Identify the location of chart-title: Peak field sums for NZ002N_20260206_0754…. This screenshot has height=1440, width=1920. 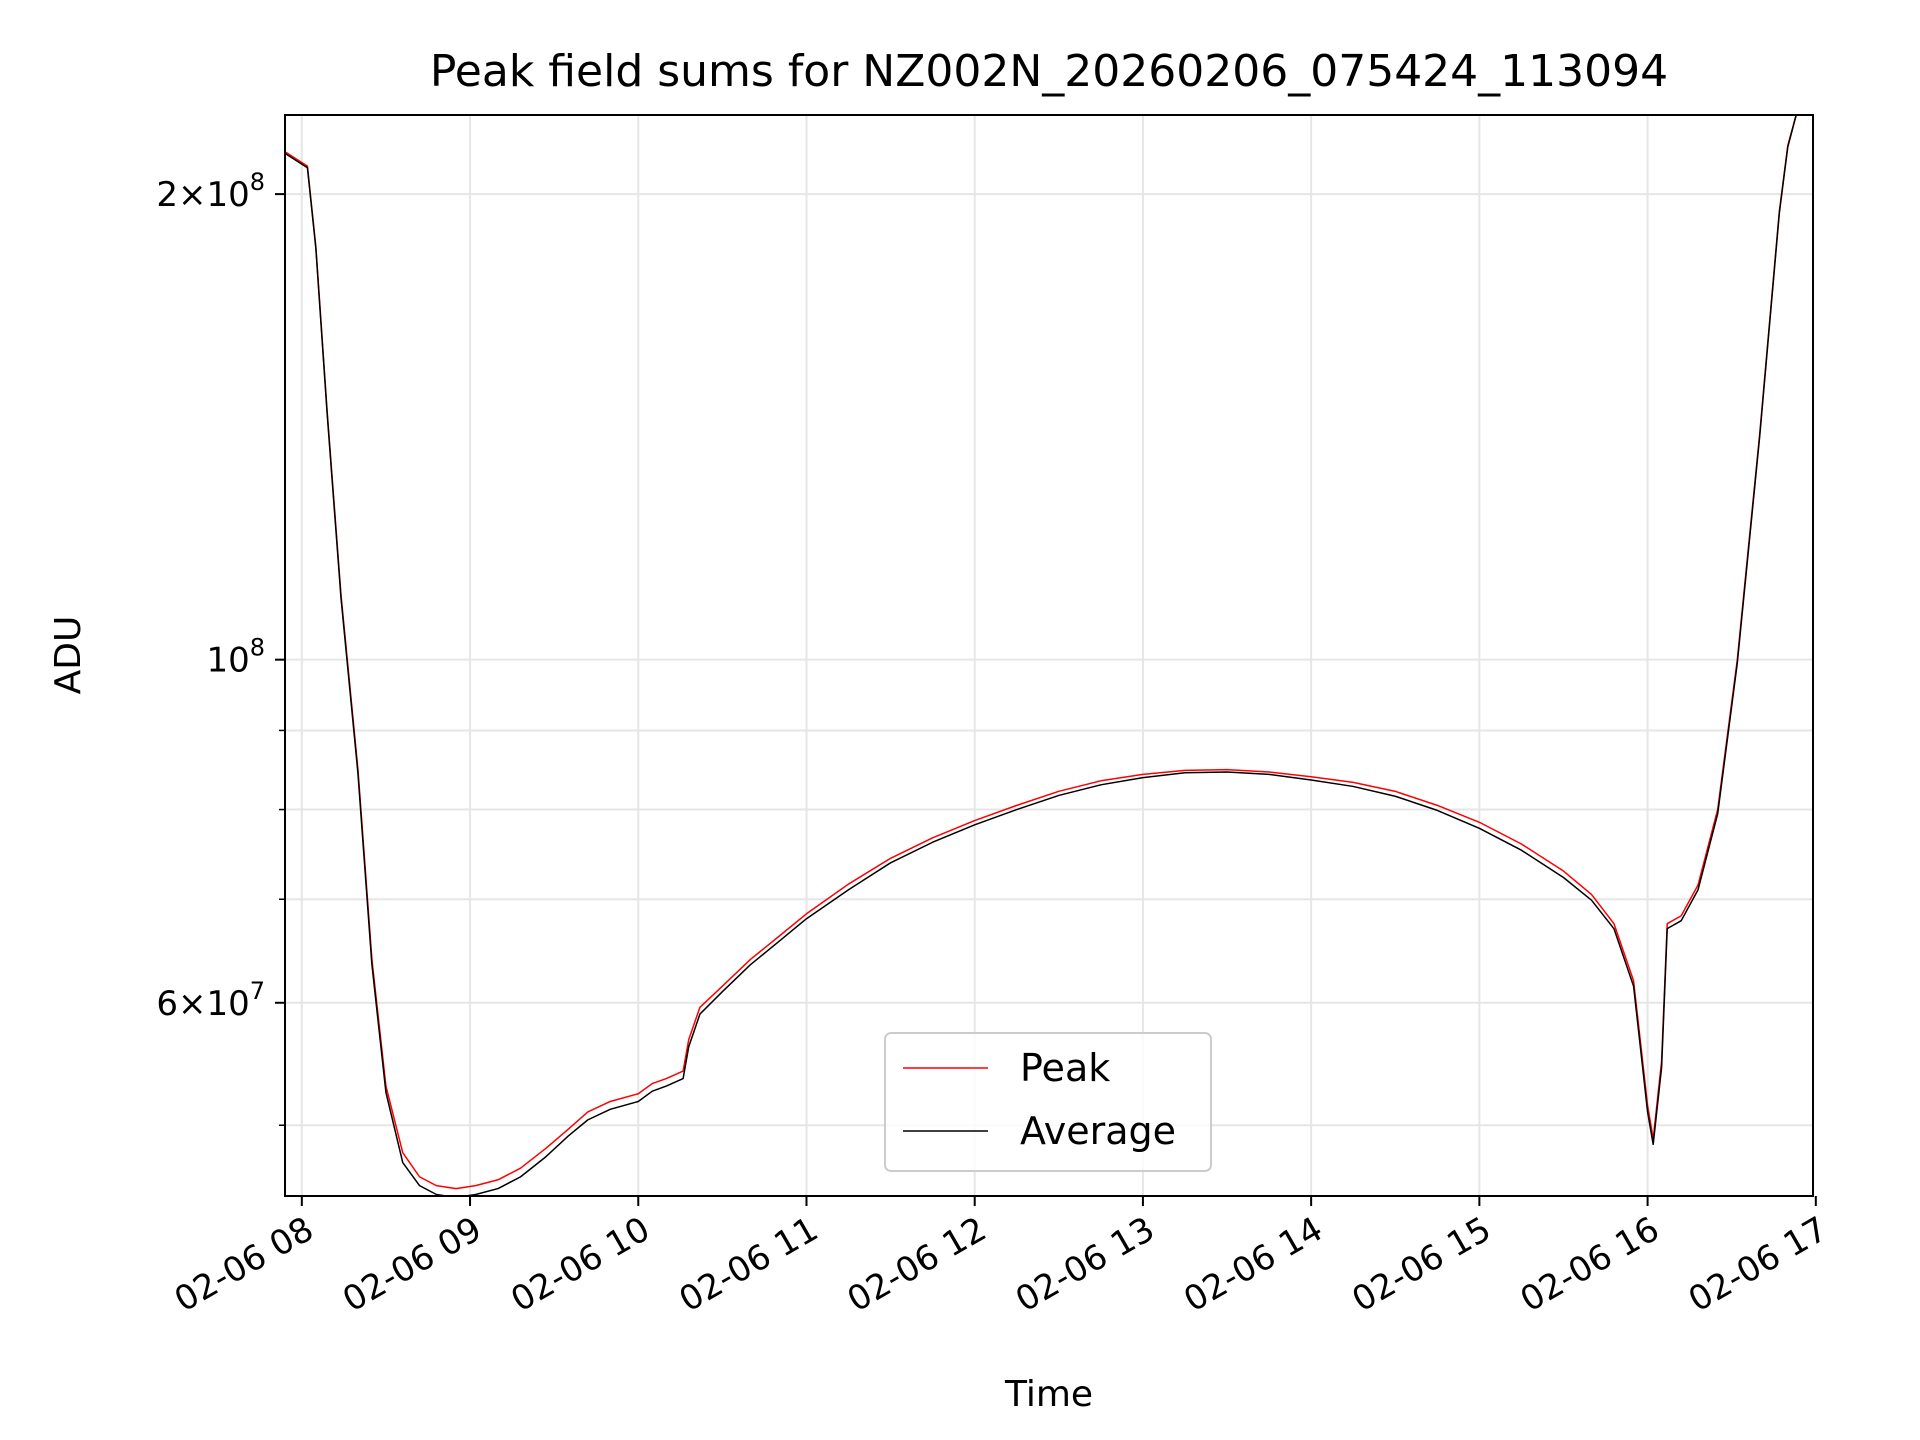
(1049, 71).